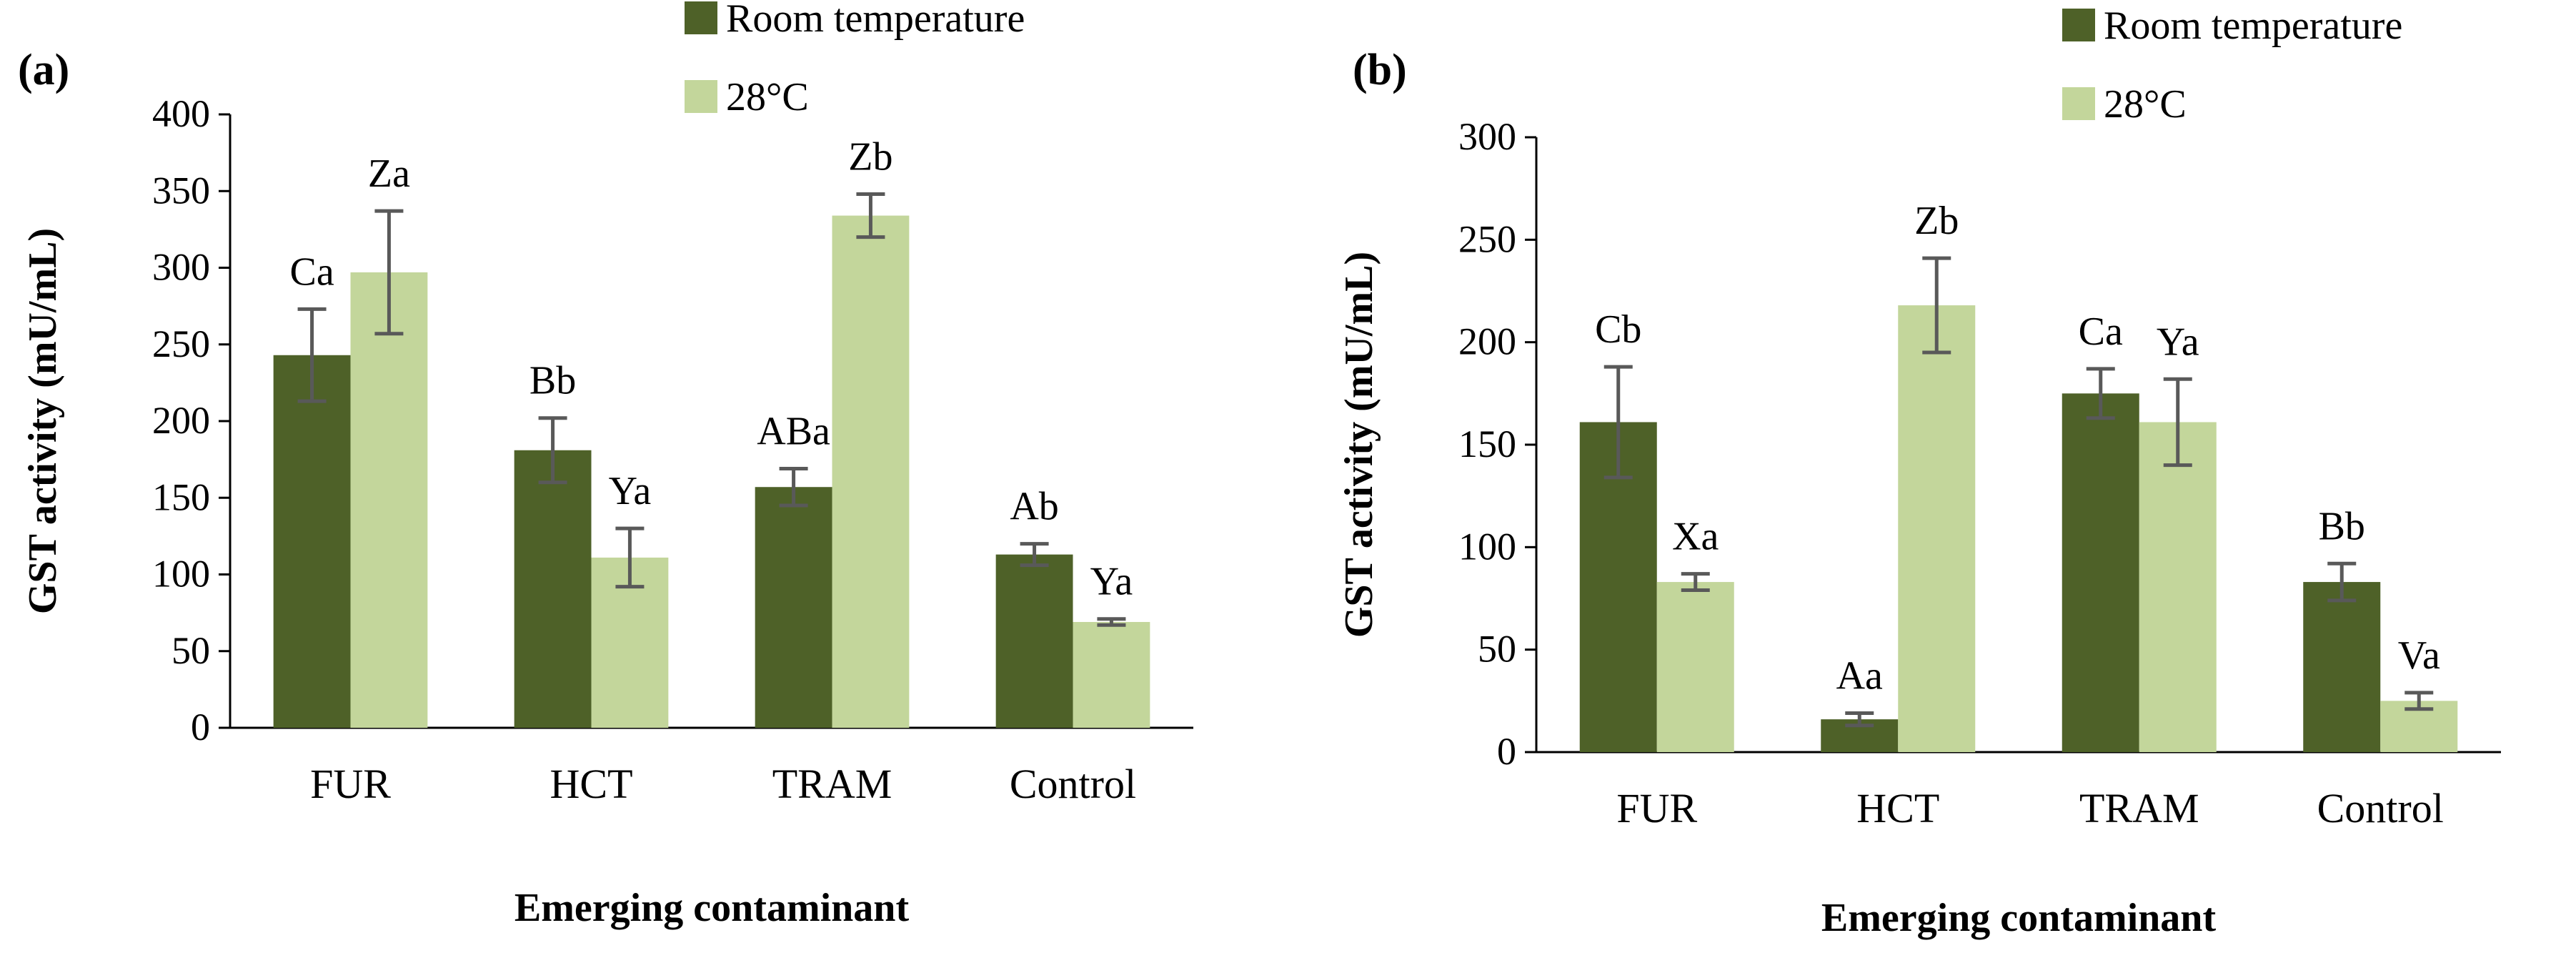 The width and height of the screenshot is (2576, 958). What do you see at coordinates (43, 70) in the screenshot?
I see `panel-label: (a)` at bounding box center [43, 70].